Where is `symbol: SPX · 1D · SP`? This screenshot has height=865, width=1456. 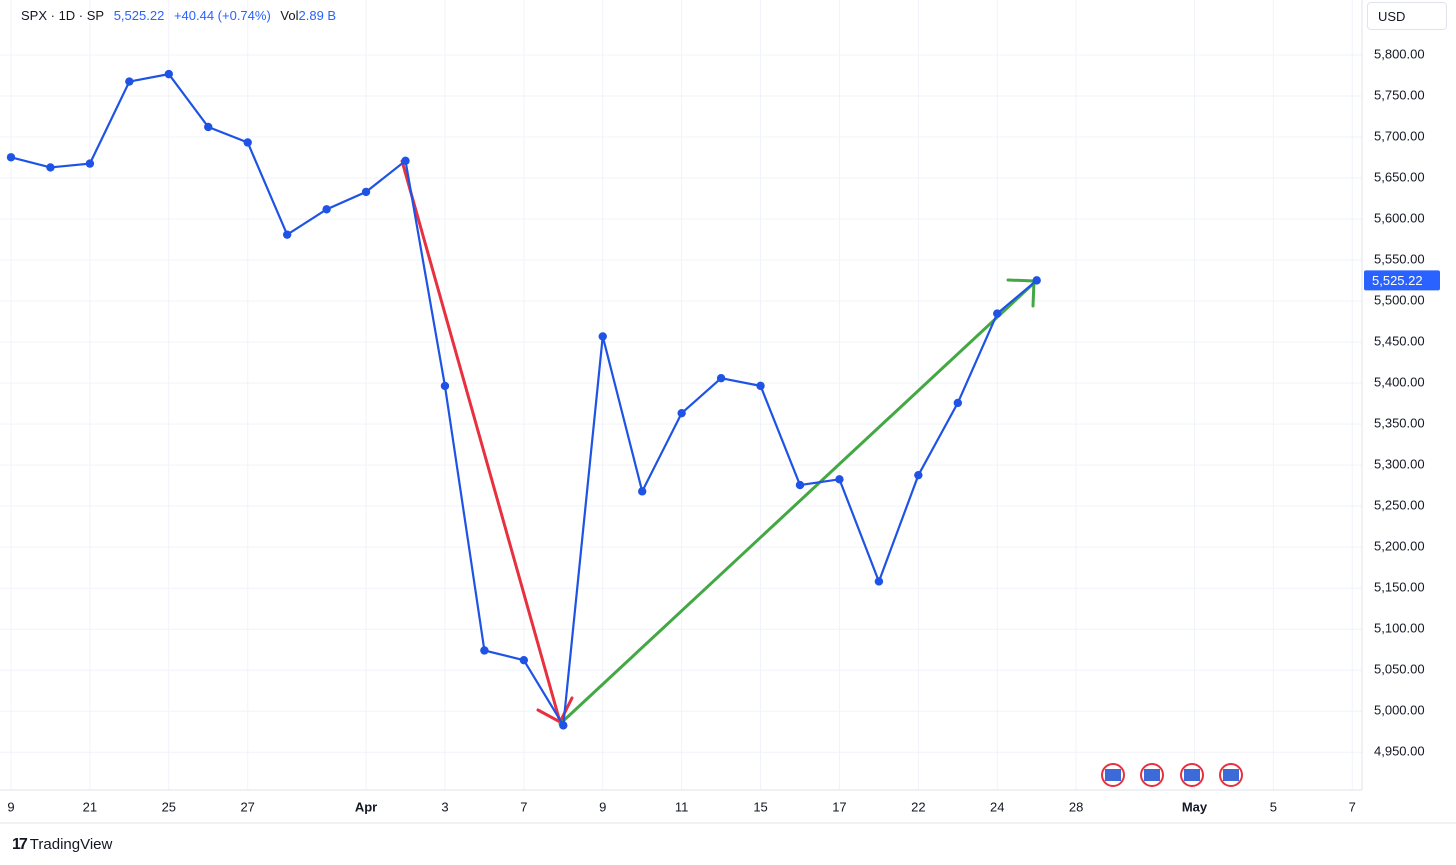 symbol: SPX · 1D · SP is located at coordinates (63, 15).